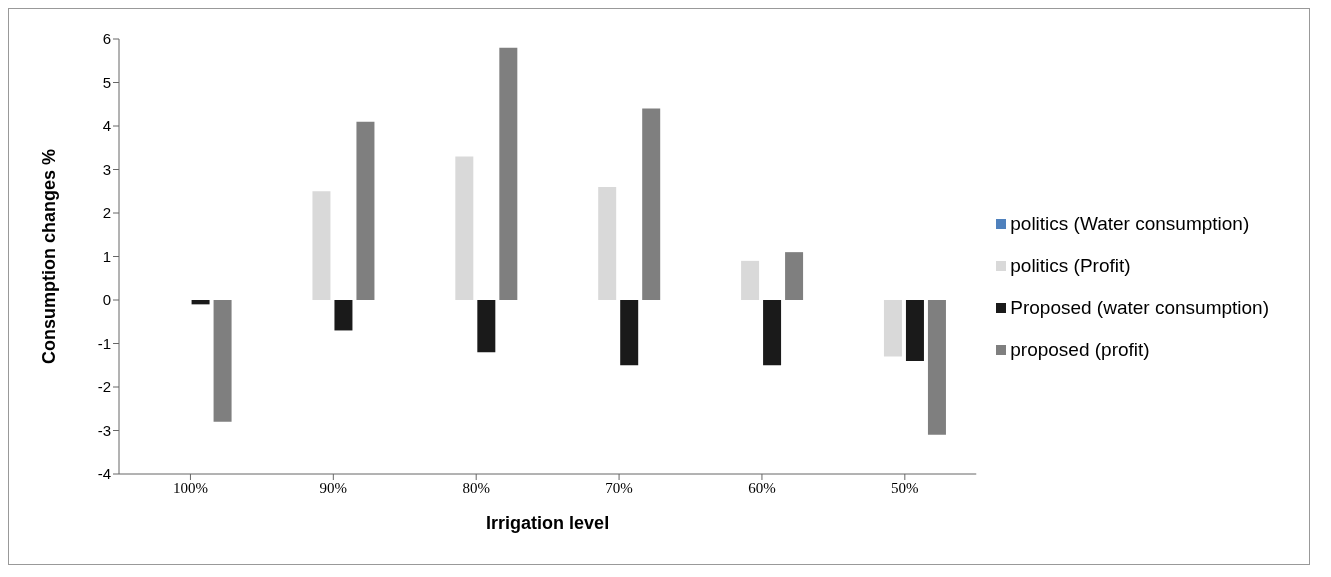 The height and width of the screenshot is (577, 1331). Describe the element at coordinates (905, 487) in the screenshot. I see `x-tick-label: 50%` at that location.